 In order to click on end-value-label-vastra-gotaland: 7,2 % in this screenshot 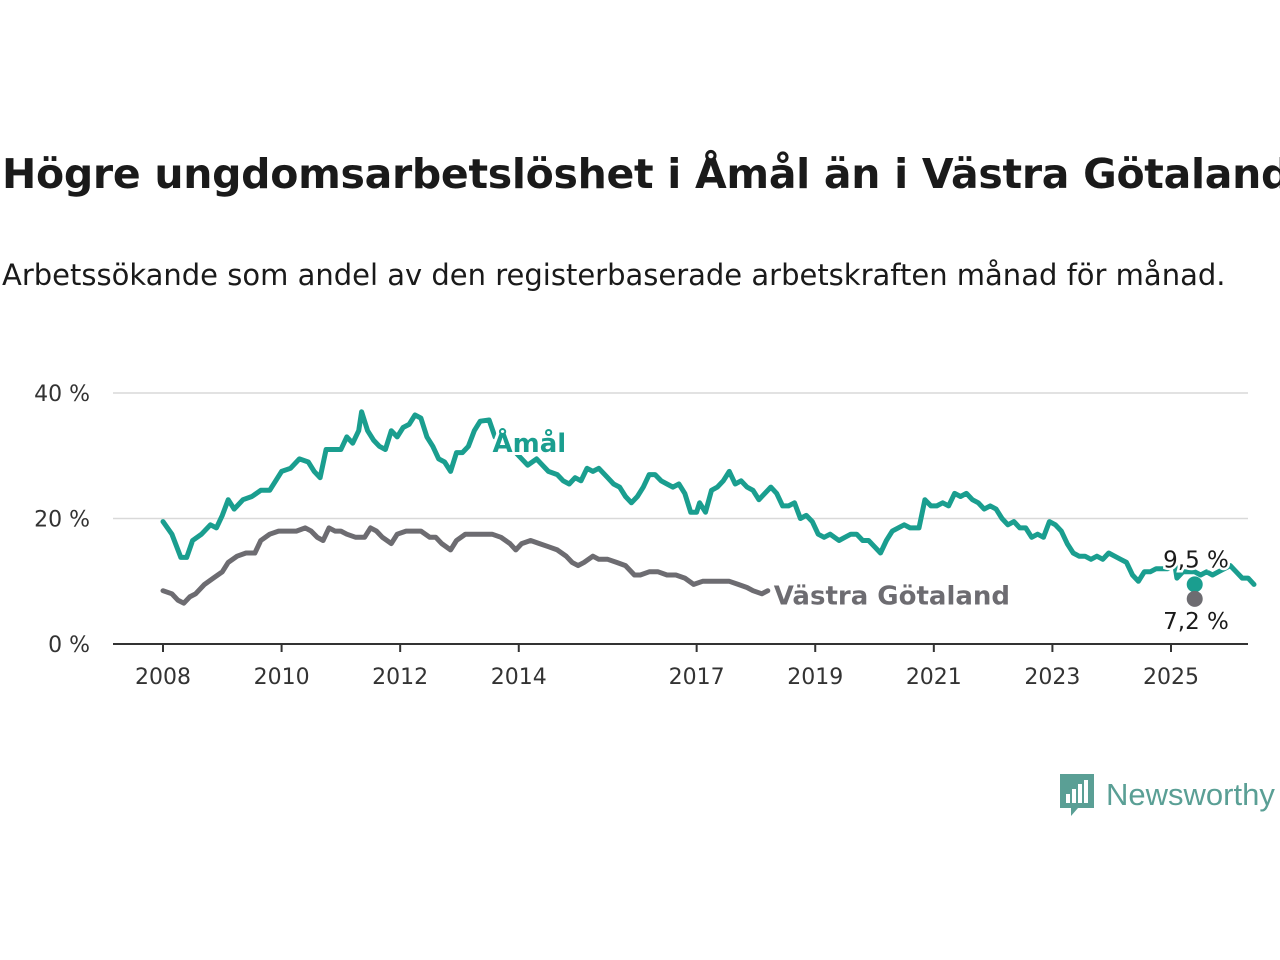, I will do `click(1196, 622)`.